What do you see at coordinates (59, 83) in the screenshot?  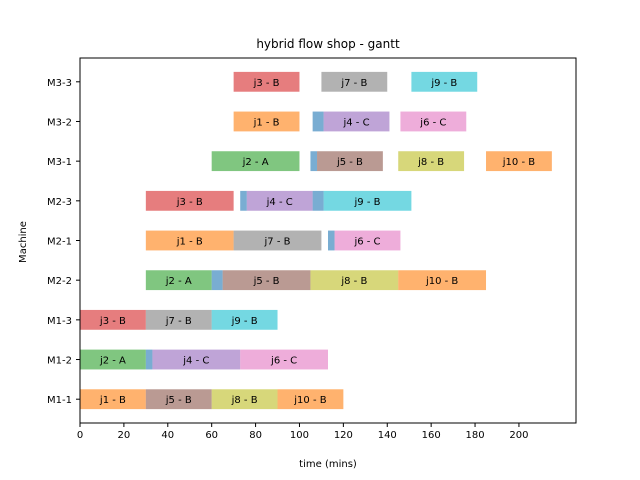 I see `y-tick-label: M3-3` at bounding box center [59, 83].